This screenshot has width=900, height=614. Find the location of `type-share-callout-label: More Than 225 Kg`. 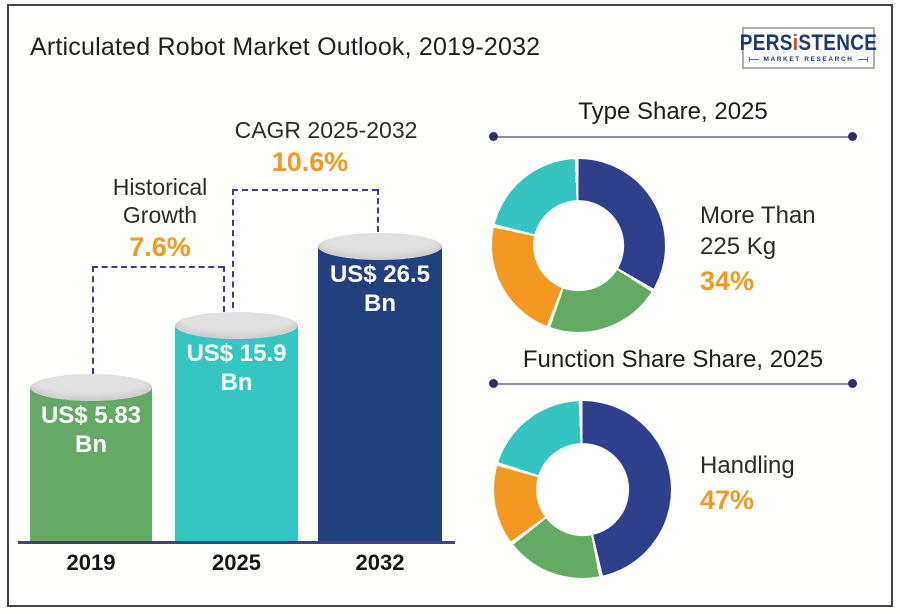

type-share-callout-label: More Than 225 Kg is located at coordinates (758, 231).